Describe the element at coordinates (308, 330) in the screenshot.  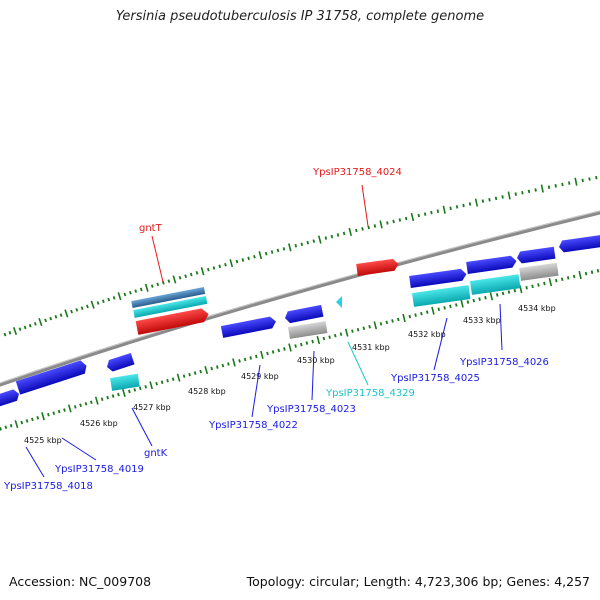
I see `gene-YpsIP31758_4023-gray-box` at that location.